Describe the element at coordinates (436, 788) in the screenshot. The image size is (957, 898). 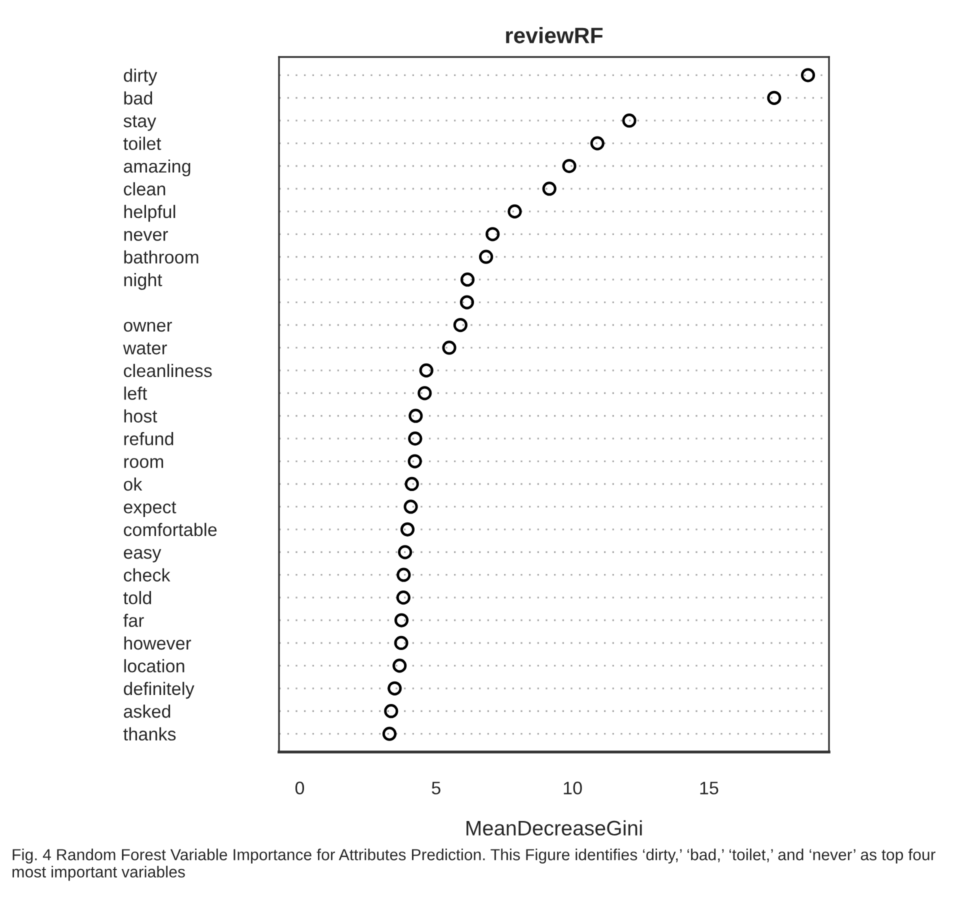
I see `x-tick-label: 5` at that location.